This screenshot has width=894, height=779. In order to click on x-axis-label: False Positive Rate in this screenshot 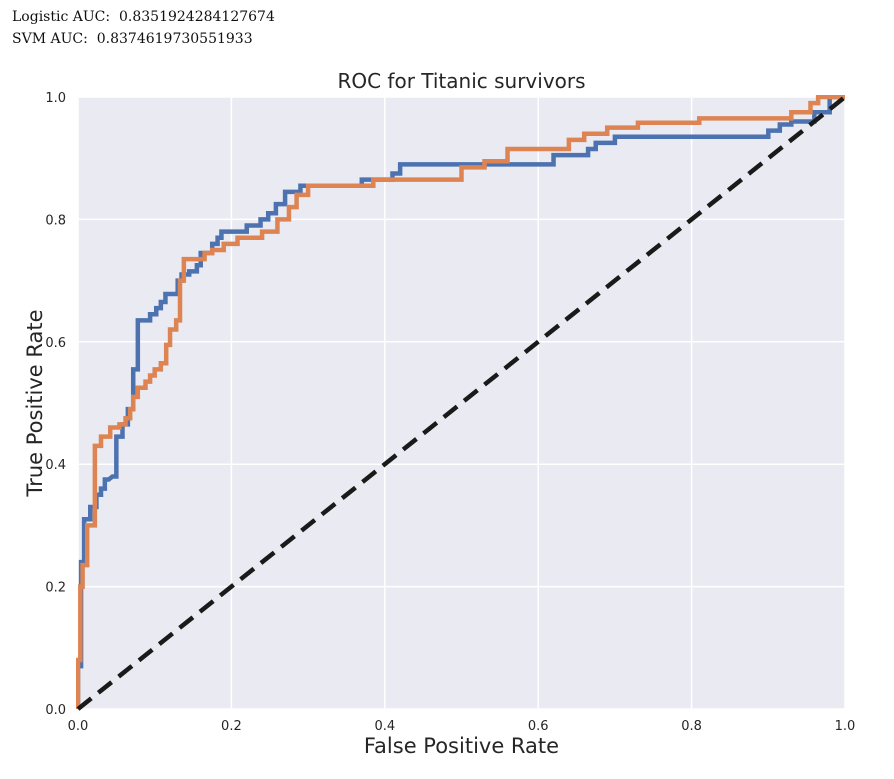, I will do `click(461, 746)`.